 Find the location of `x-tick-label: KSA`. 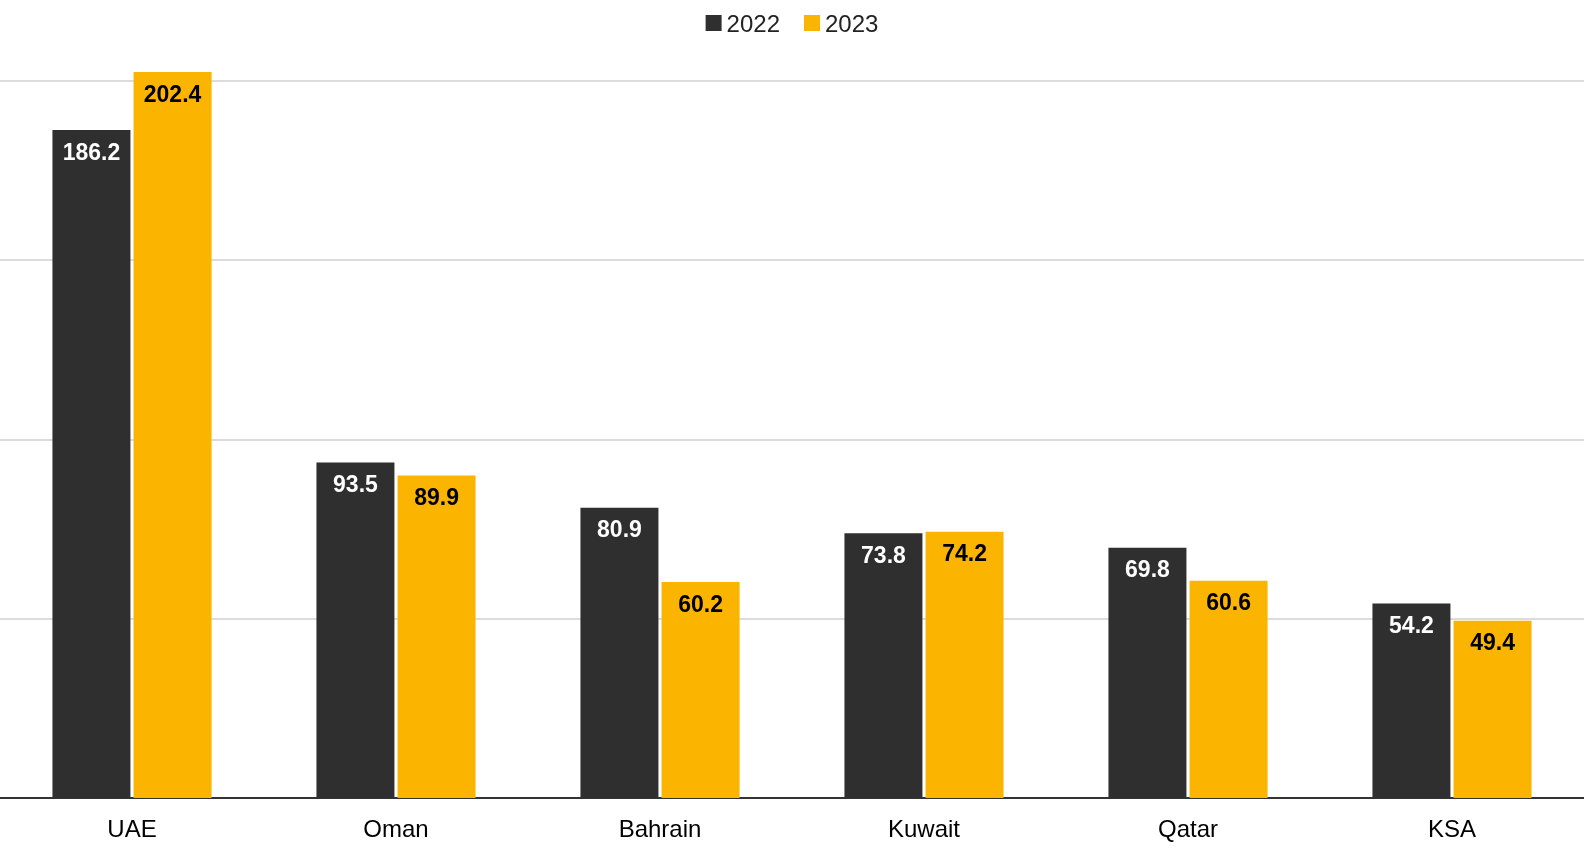

x-tick-label: KSA is located at coordinates (1452, 828).